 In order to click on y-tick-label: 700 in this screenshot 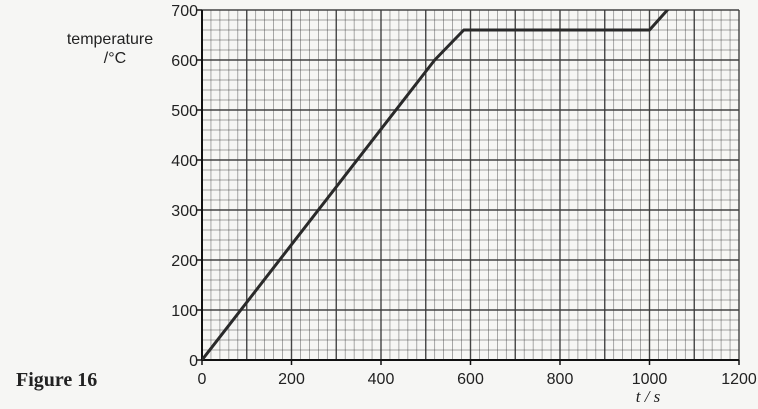, I will do `click(184, 11)`.